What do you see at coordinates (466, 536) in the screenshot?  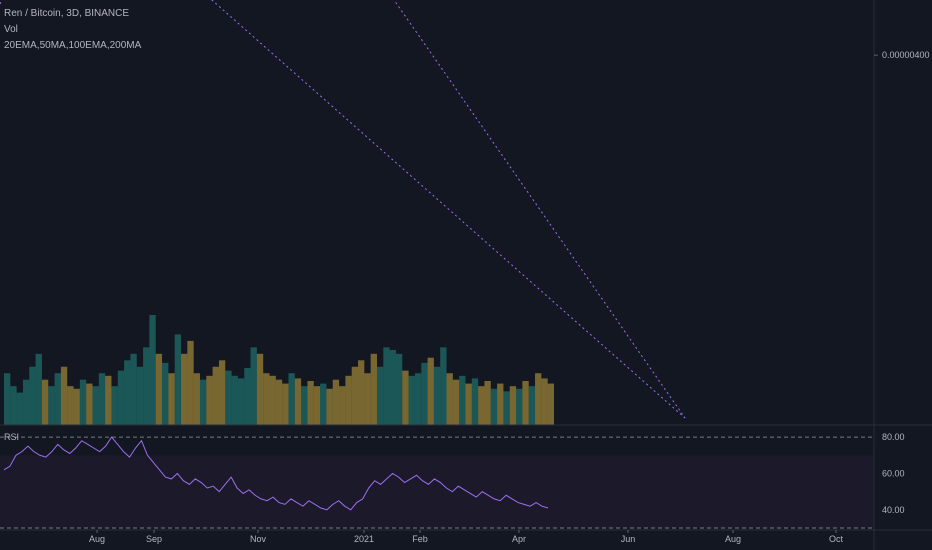 I see `time-axis: Aug Sep Nov 2021 Feb Apr Jun Aug Oct` at bounding box center [466, 536].